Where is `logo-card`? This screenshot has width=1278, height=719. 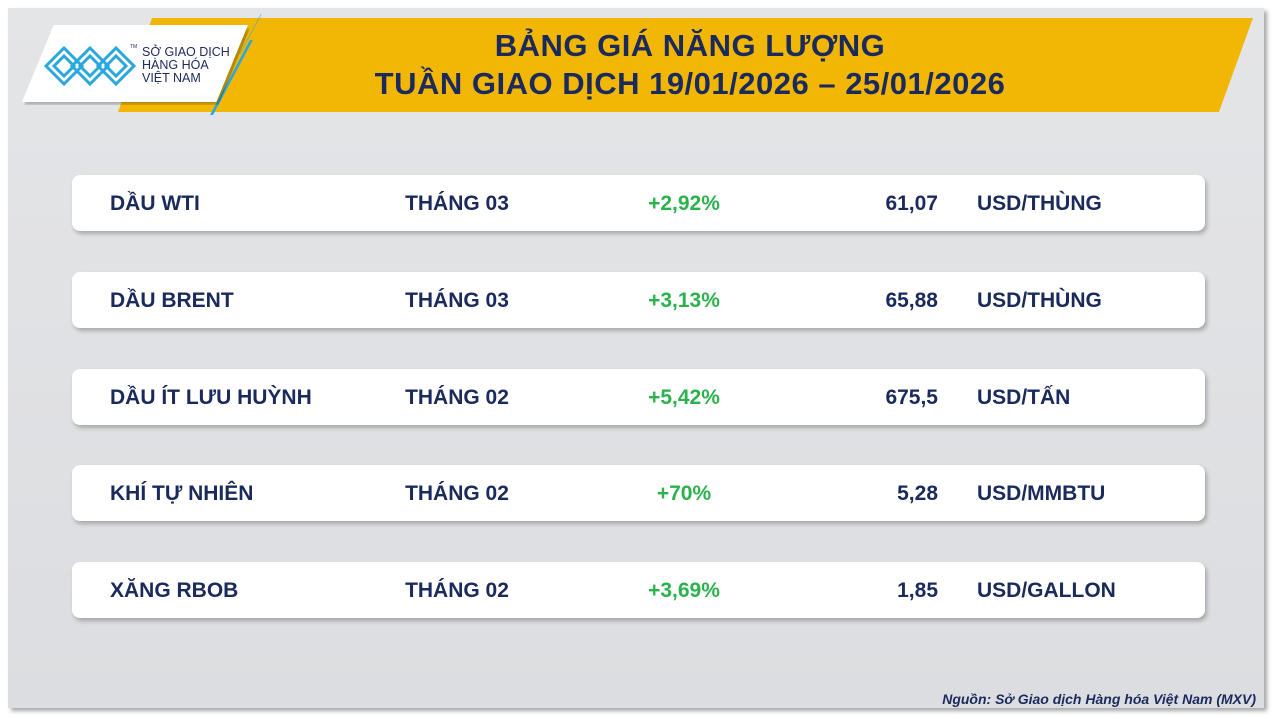 logo-card is located at coordinates (135, 63).